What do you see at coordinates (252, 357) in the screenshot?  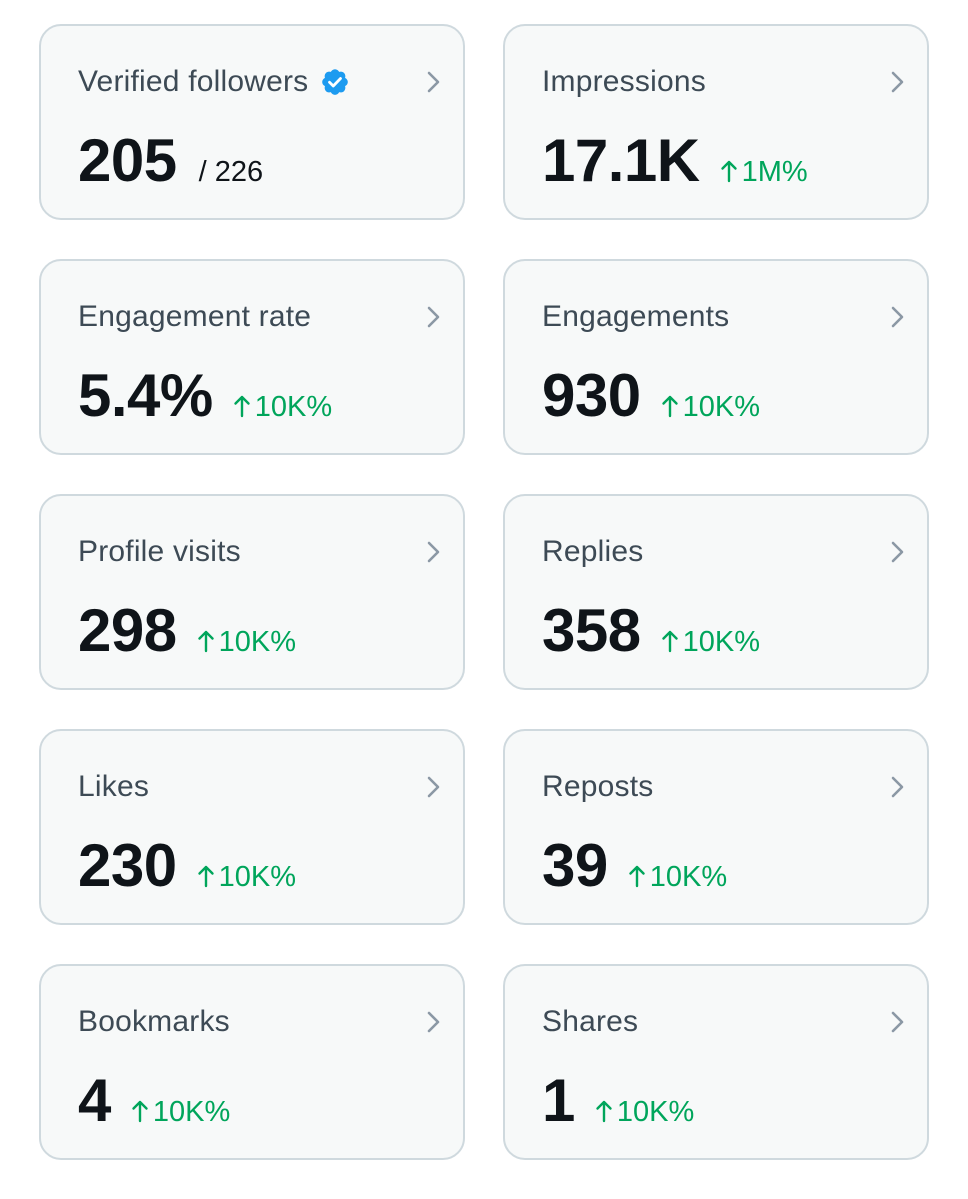 I see `card-engagement-rate: Engagement rate 5.4% 10K%` at bounding box center [252, 357].